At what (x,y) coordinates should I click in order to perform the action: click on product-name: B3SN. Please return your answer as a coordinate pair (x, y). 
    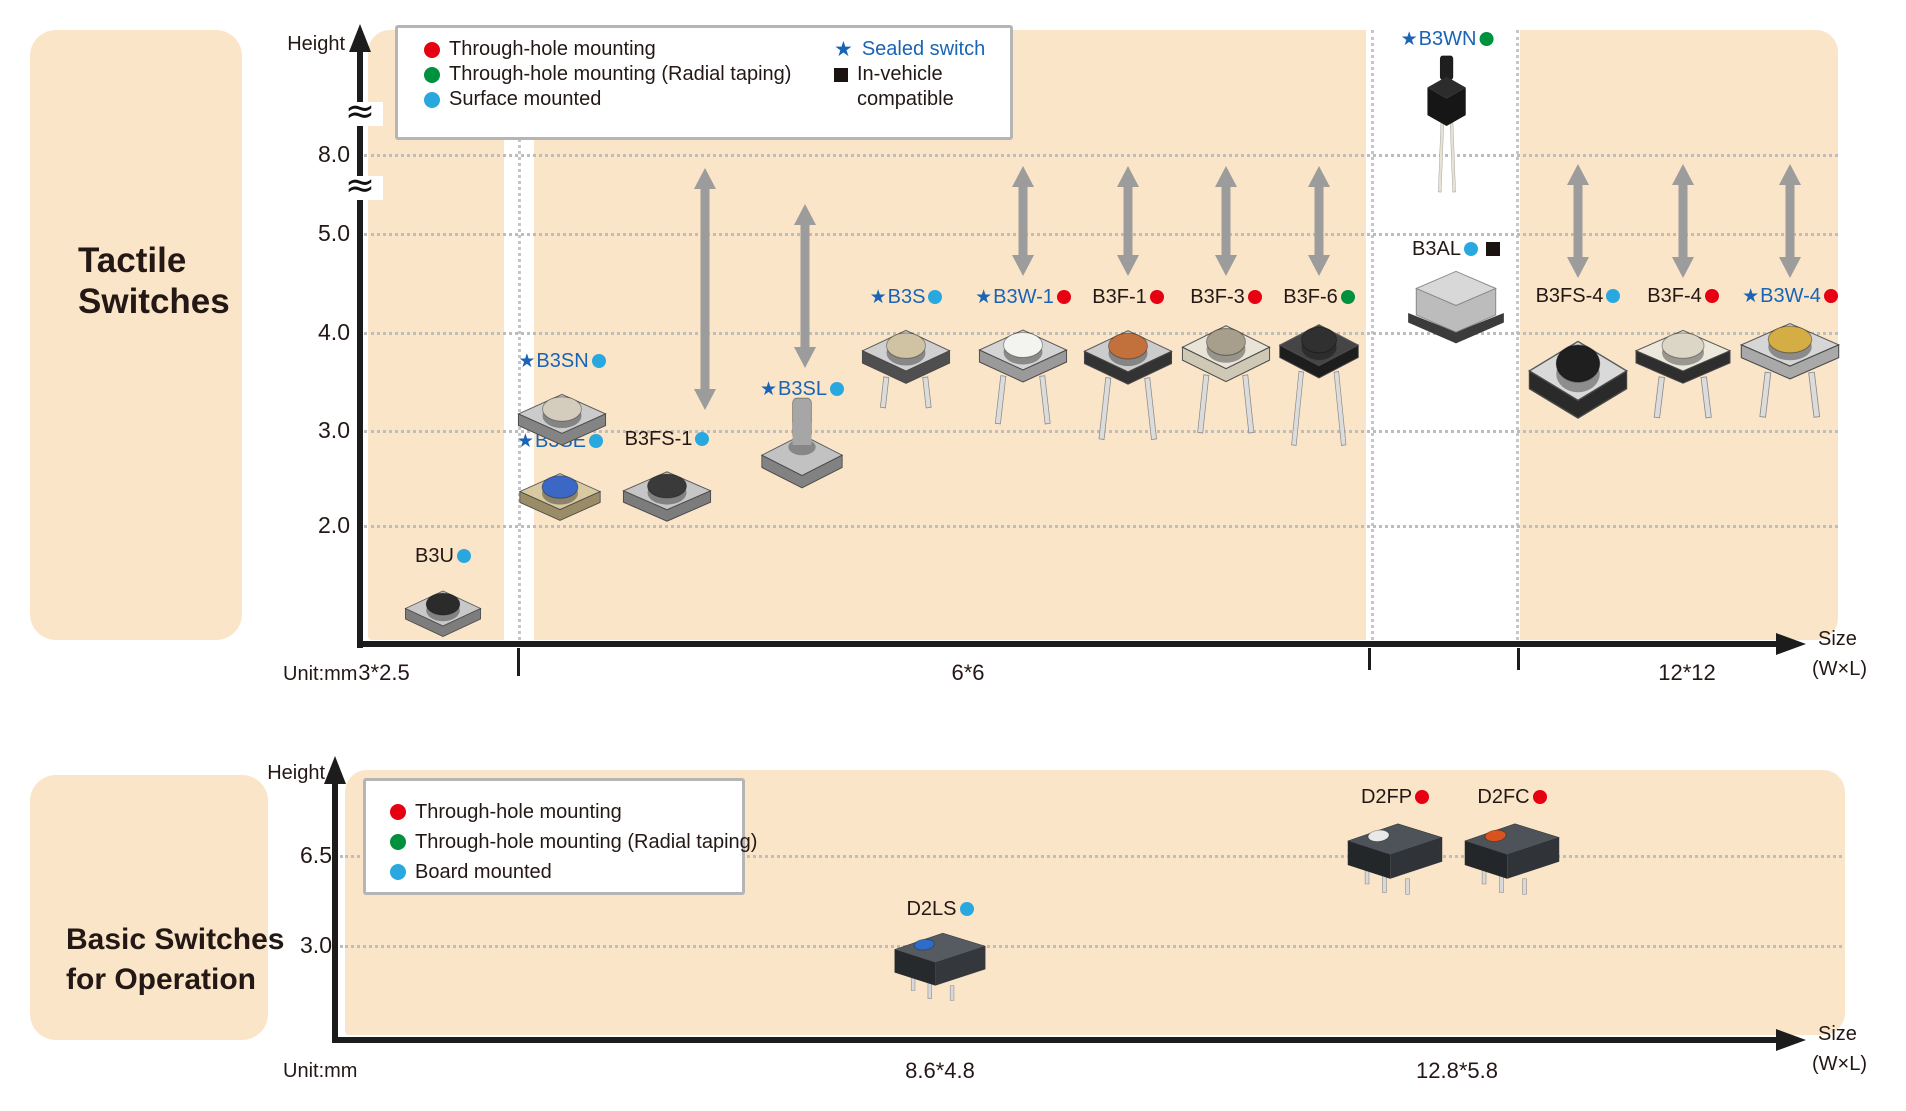
    Looking at the image, I should click on (562, 360).